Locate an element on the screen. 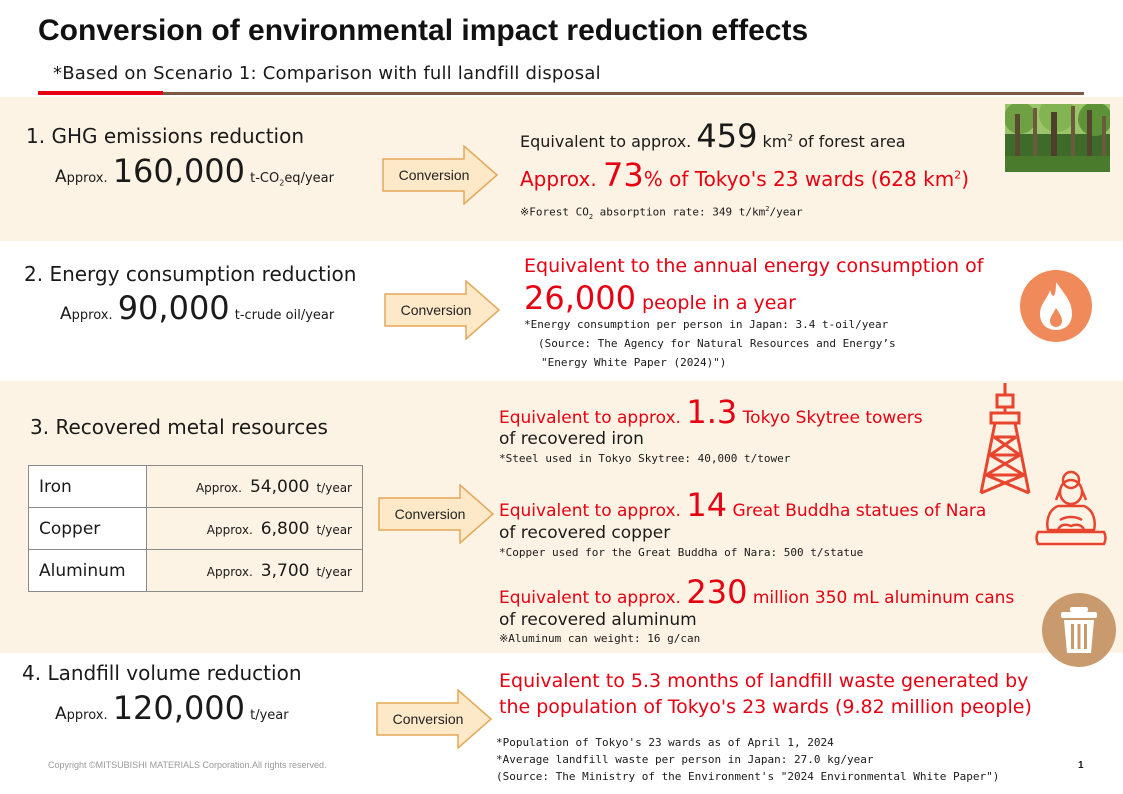  metal-amount: Approx. 3,700 t/year is located at coordinates (254, 570).